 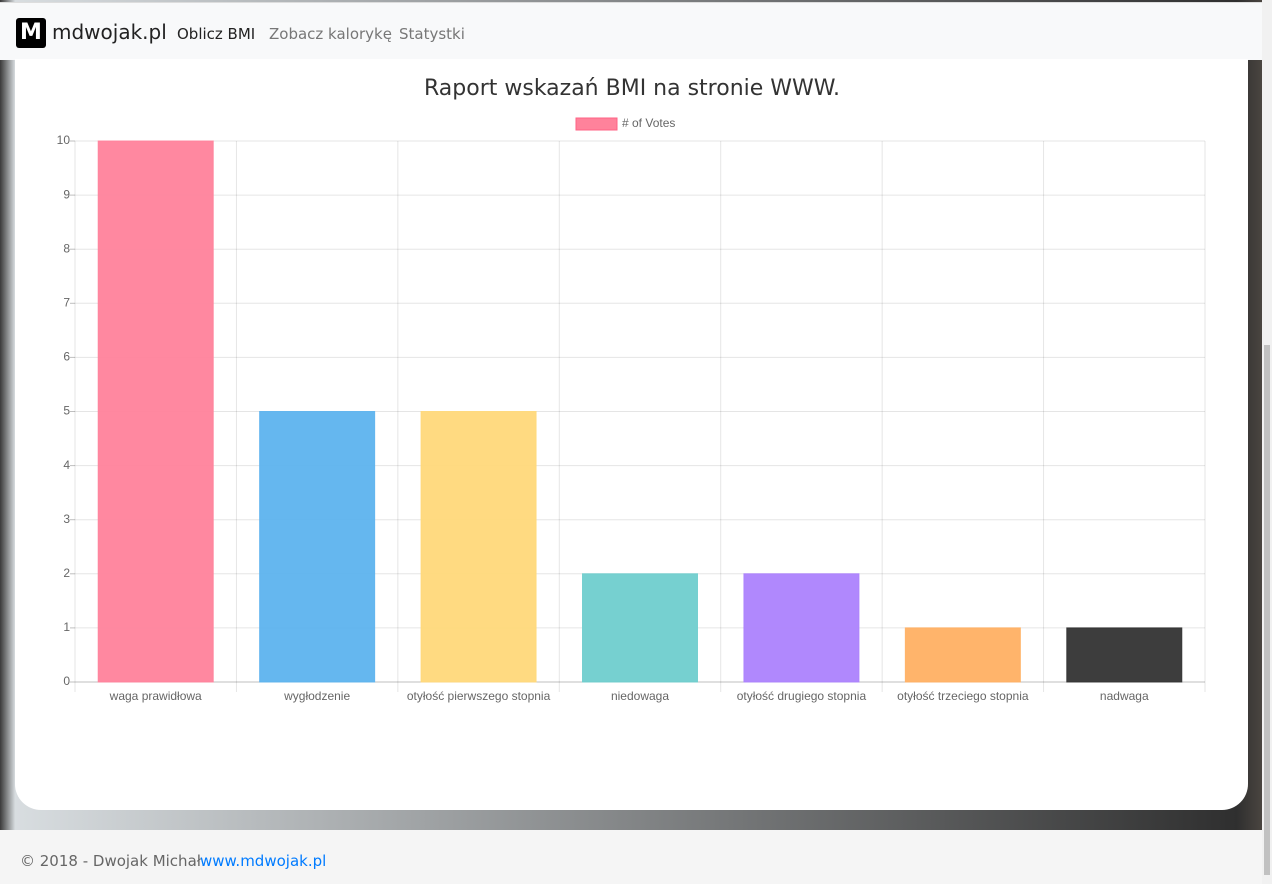 What do you see at coordinates (596, 124) in the screenshot?
I see `legend-swatch` at bounding box center [596, 124].